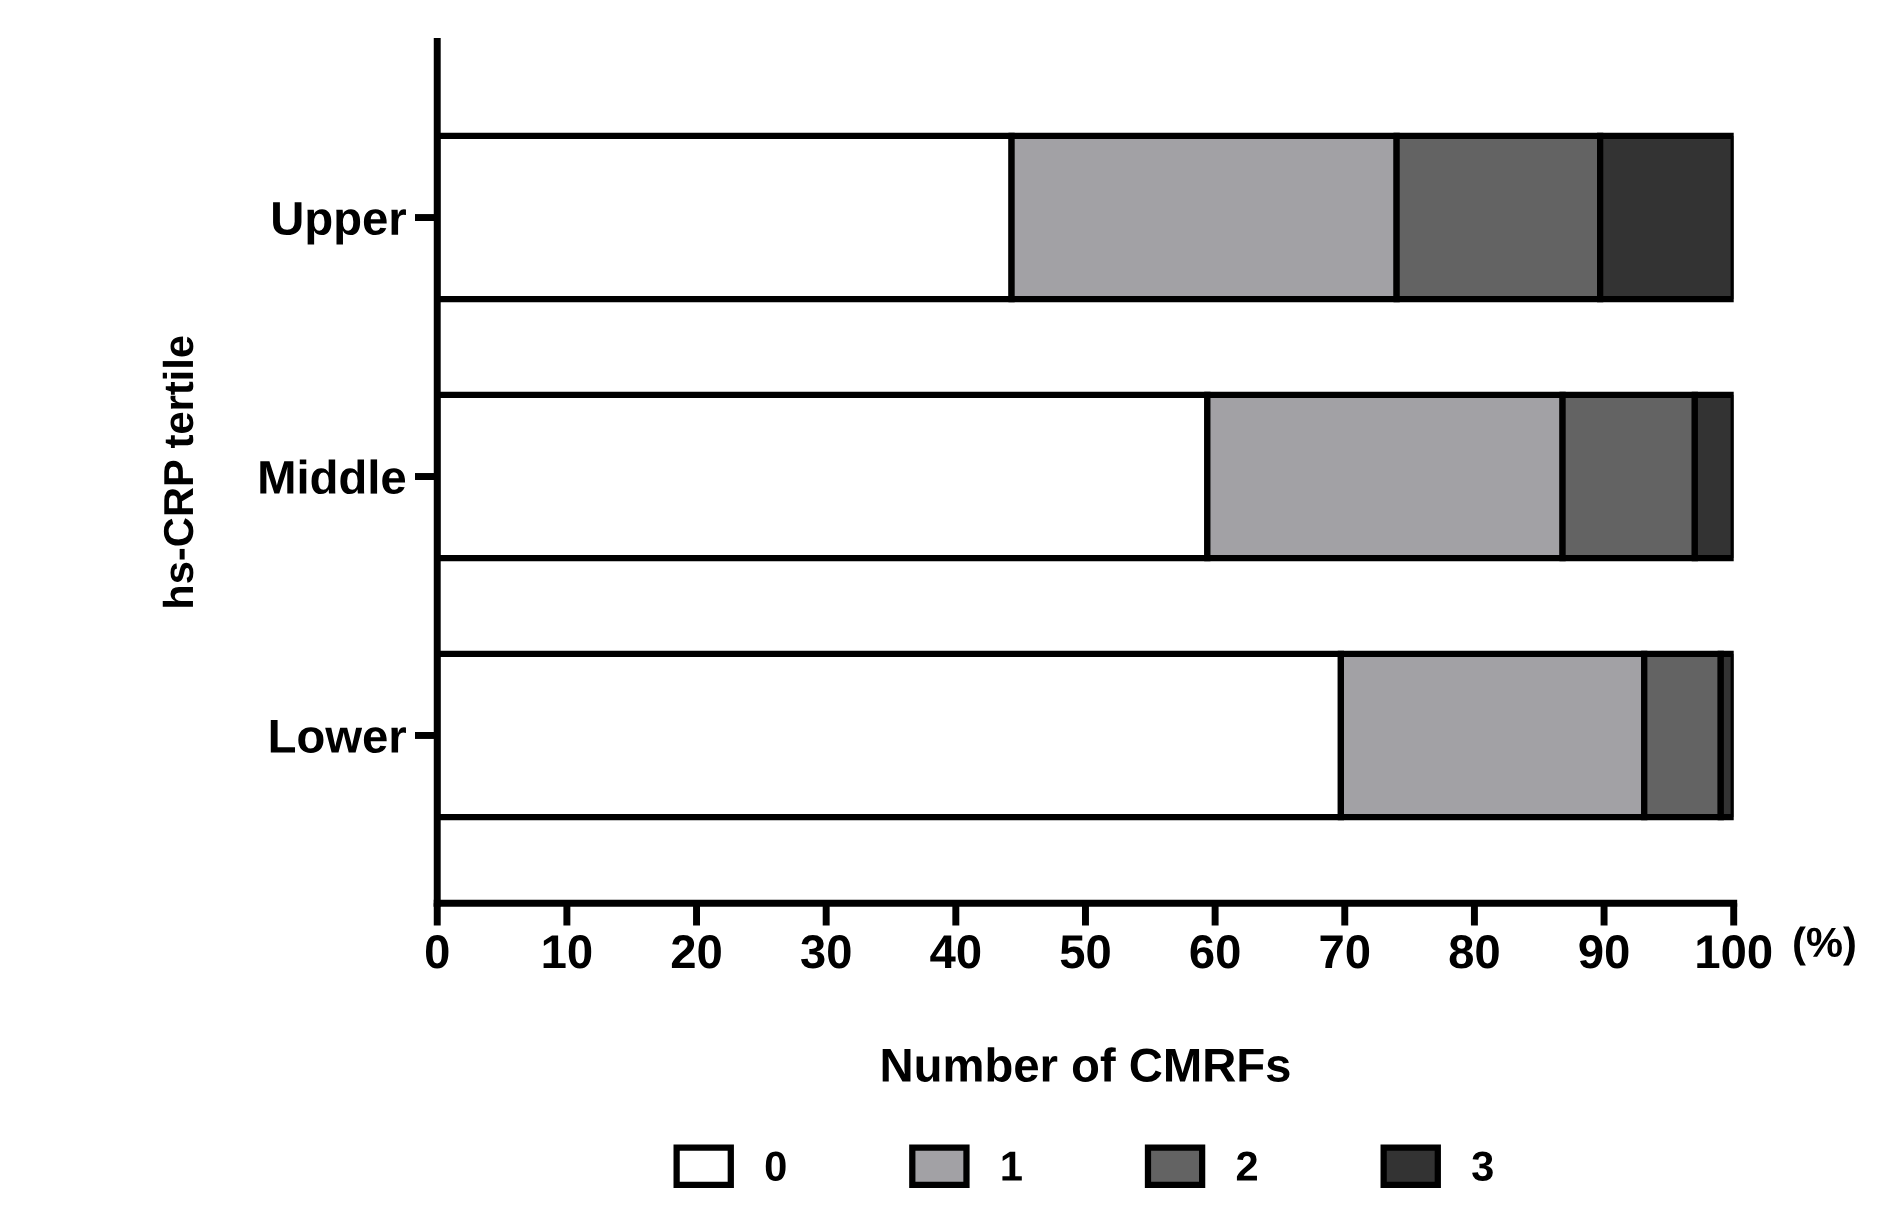 This screenshot has width=1901, height=1219. What do you see at coordinates (333, 477) in the screenshot?
I see `y-tick-label: Middle` at bounding box center [333, 477].